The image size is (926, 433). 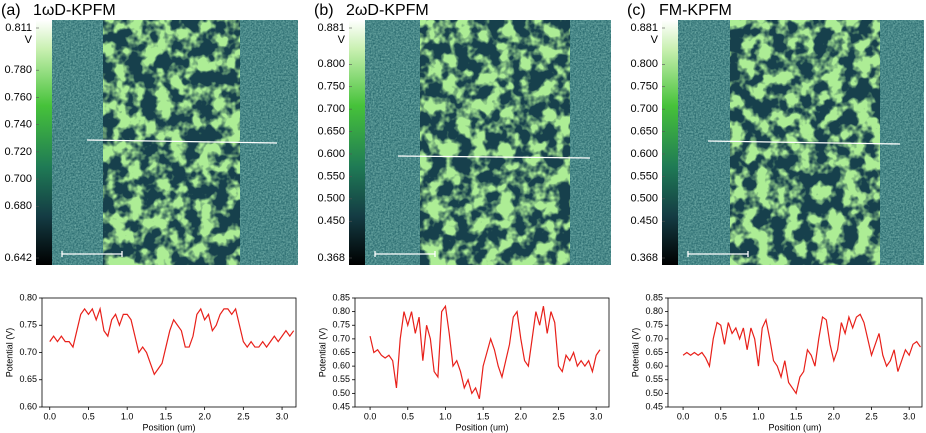 What do you see at coordinates (11, 10) in the screenshot?
I see `panel-label: (a)` at bounding box center [11, 10].